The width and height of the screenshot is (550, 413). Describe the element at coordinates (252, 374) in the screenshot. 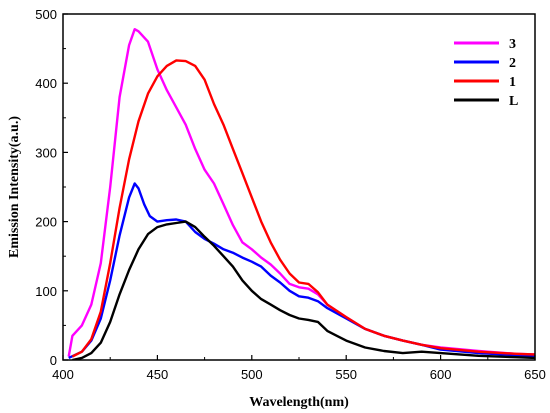

I see `x-tick-label: 500` at that location.